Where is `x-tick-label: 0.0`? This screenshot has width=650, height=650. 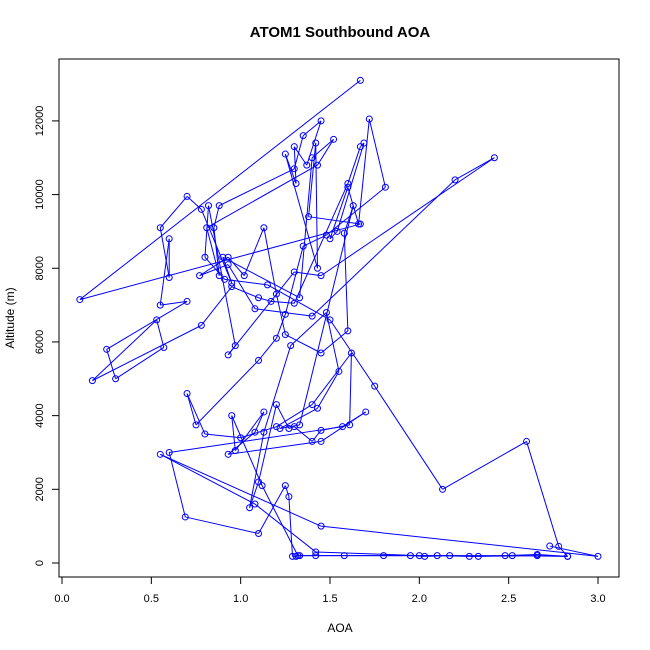
x-tick-label: 0.0 is located at coordinates (61, 599).